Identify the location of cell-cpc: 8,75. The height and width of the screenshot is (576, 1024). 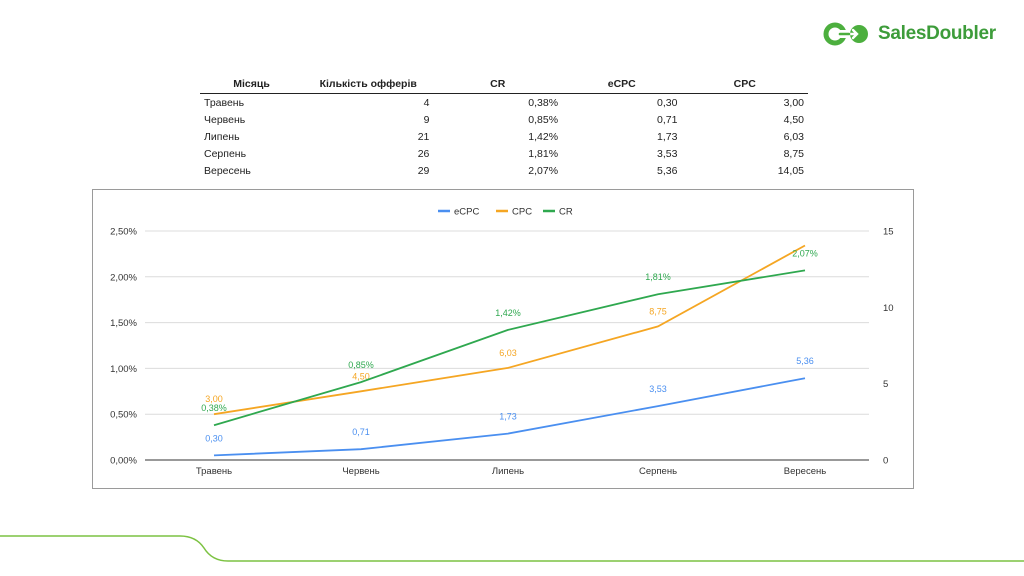
(793, 153).